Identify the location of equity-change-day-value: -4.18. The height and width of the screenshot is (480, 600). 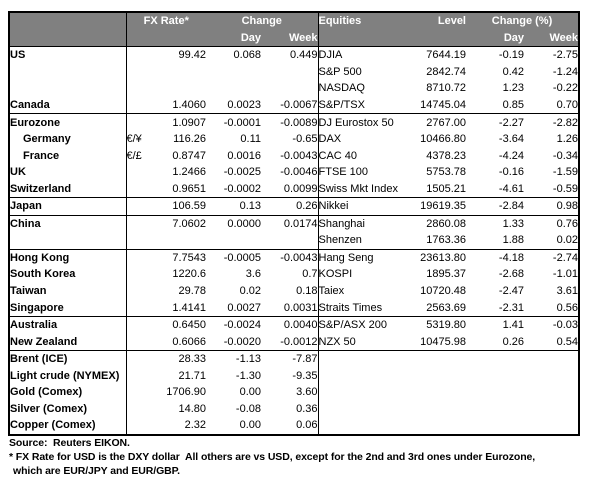
(511, 257).